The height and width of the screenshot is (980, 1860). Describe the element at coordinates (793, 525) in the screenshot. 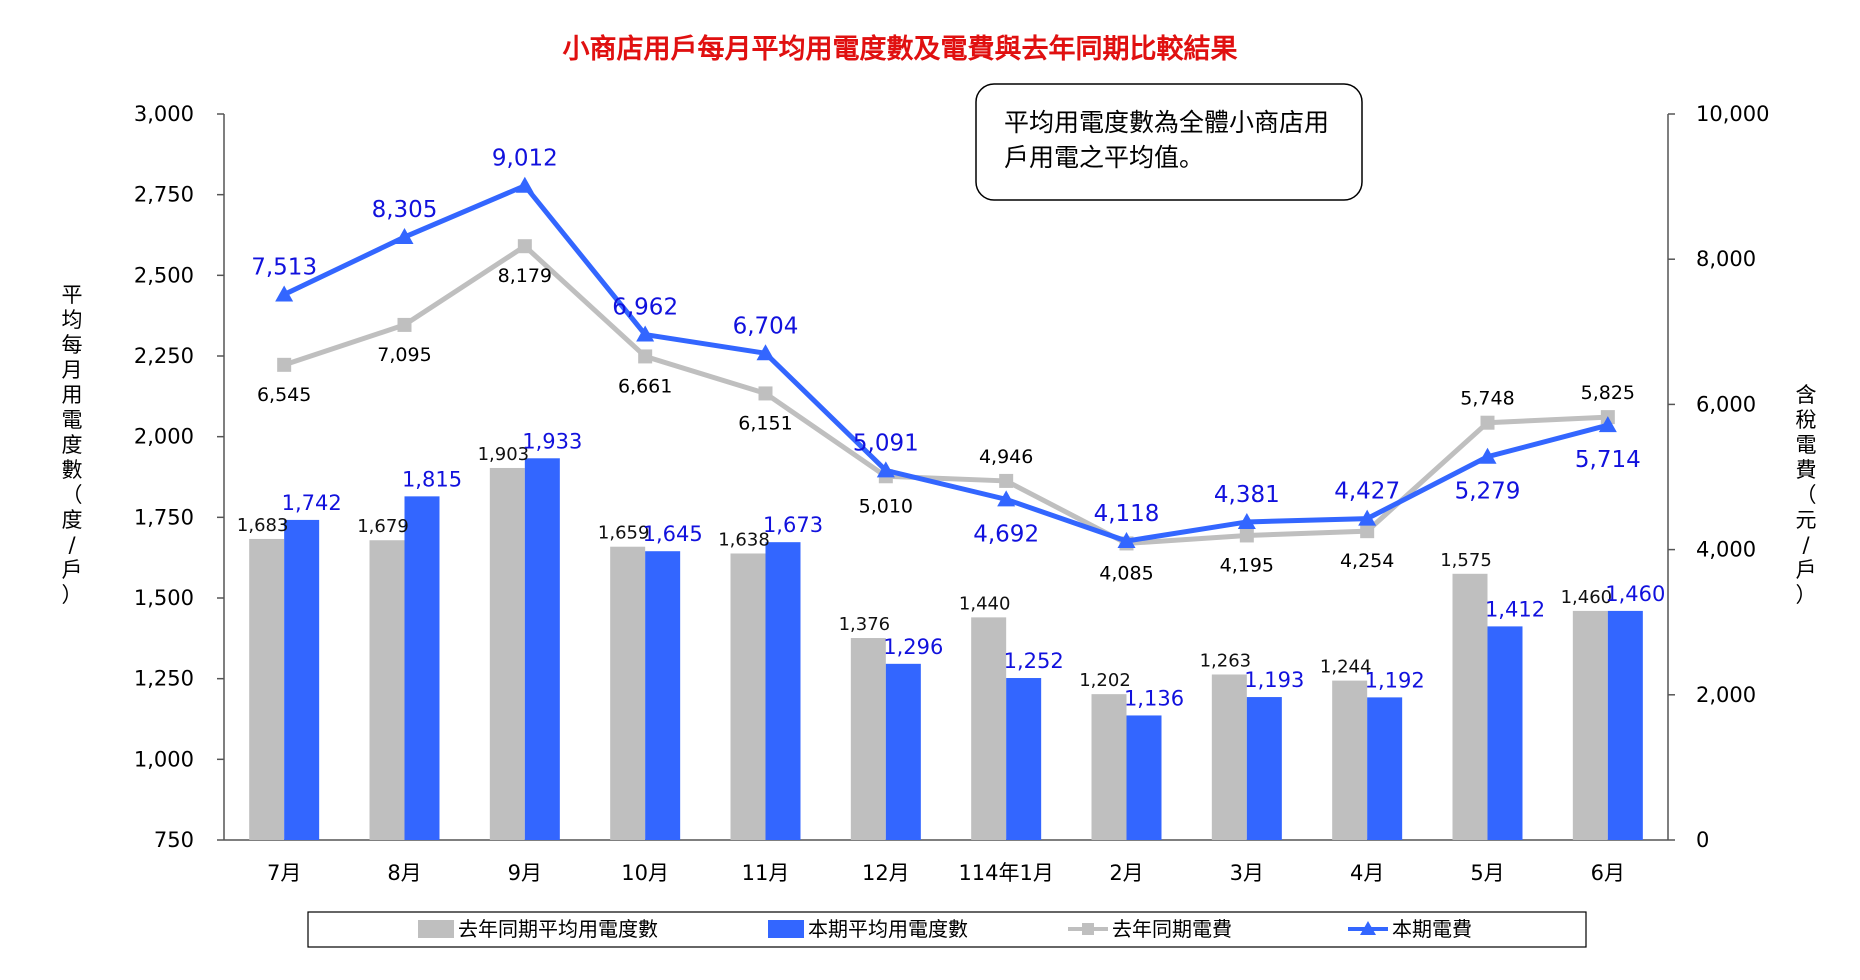

I see `bar-current-label: 1,673` at that location.